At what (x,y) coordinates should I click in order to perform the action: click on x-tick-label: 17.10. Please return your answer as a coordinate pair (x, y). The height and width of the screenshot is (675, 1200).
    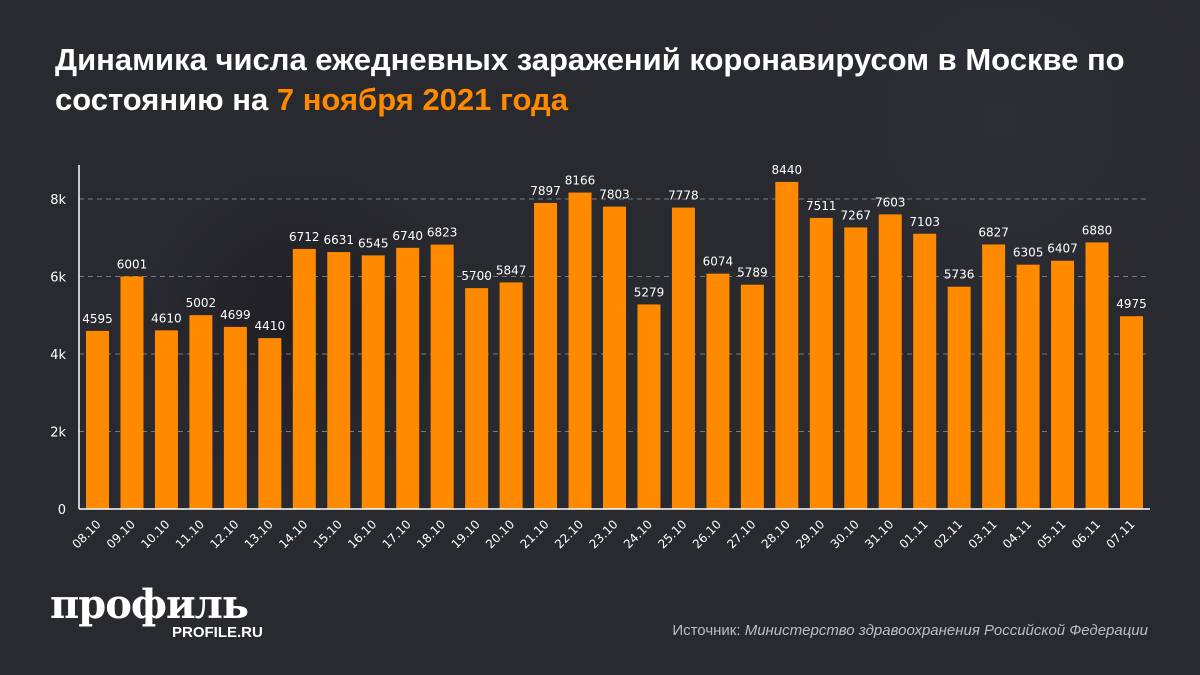
    Looking at the image, I should click on (397, 534).